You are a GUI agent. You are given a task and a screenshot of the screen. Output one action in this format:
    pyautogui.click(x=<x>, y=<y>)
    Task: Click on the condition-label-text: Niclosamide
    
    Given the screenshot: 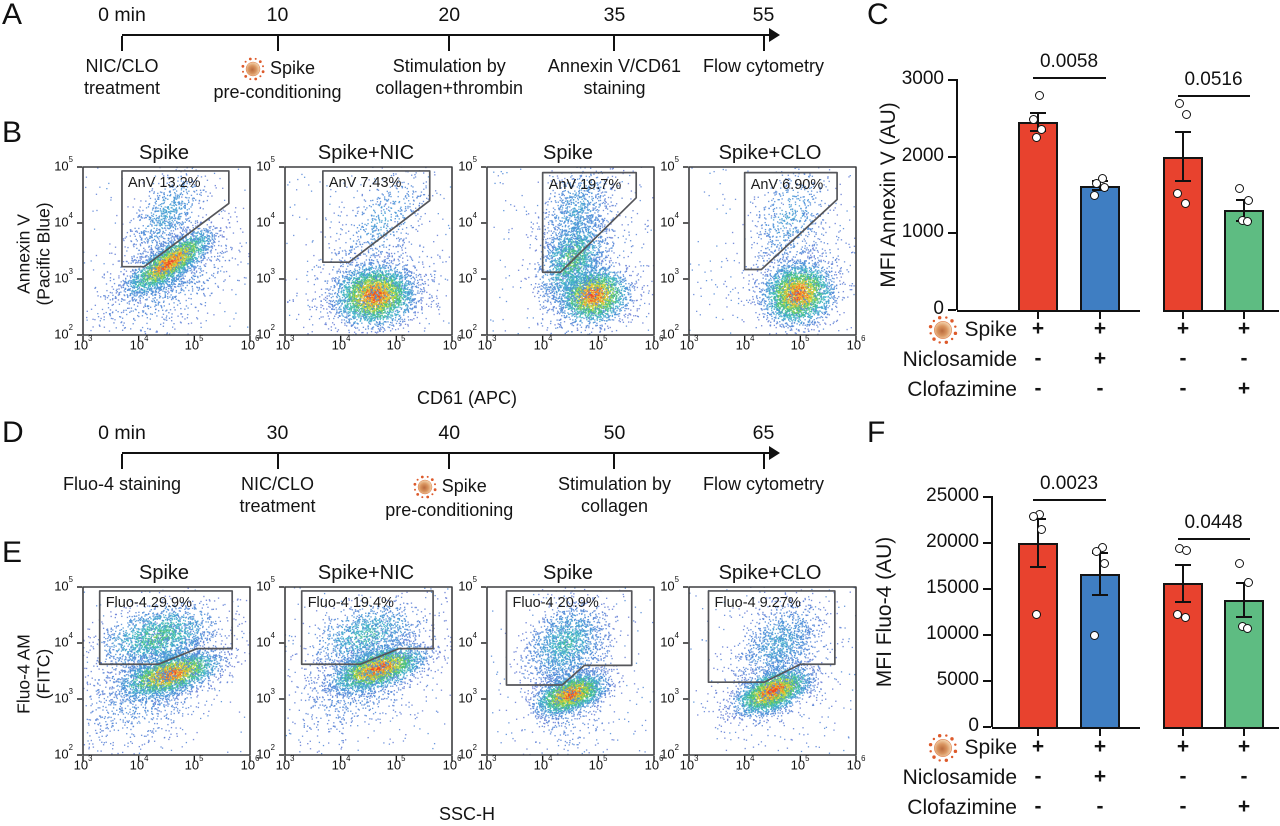 What is the action you would take?
    pyautogui.click(x=959, y=359)
    